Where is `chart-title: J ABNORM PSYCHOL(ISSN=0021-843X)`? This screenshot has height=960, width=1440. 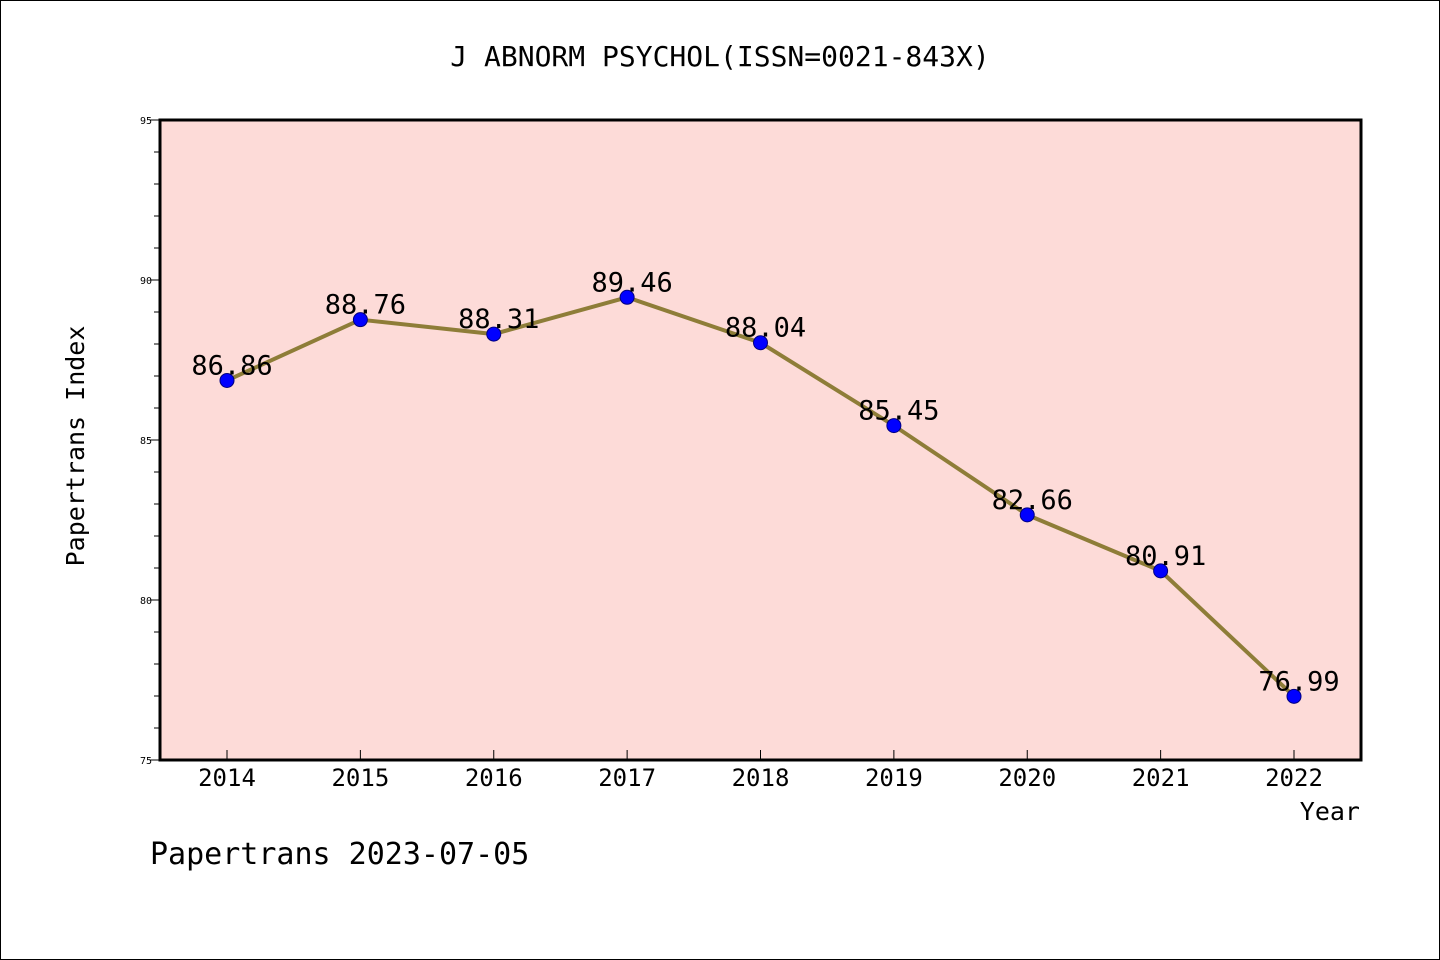
chart-title: J ABNORM PSYCHOL(ISSN=0021-843X) is located at coordinates (719, 56).